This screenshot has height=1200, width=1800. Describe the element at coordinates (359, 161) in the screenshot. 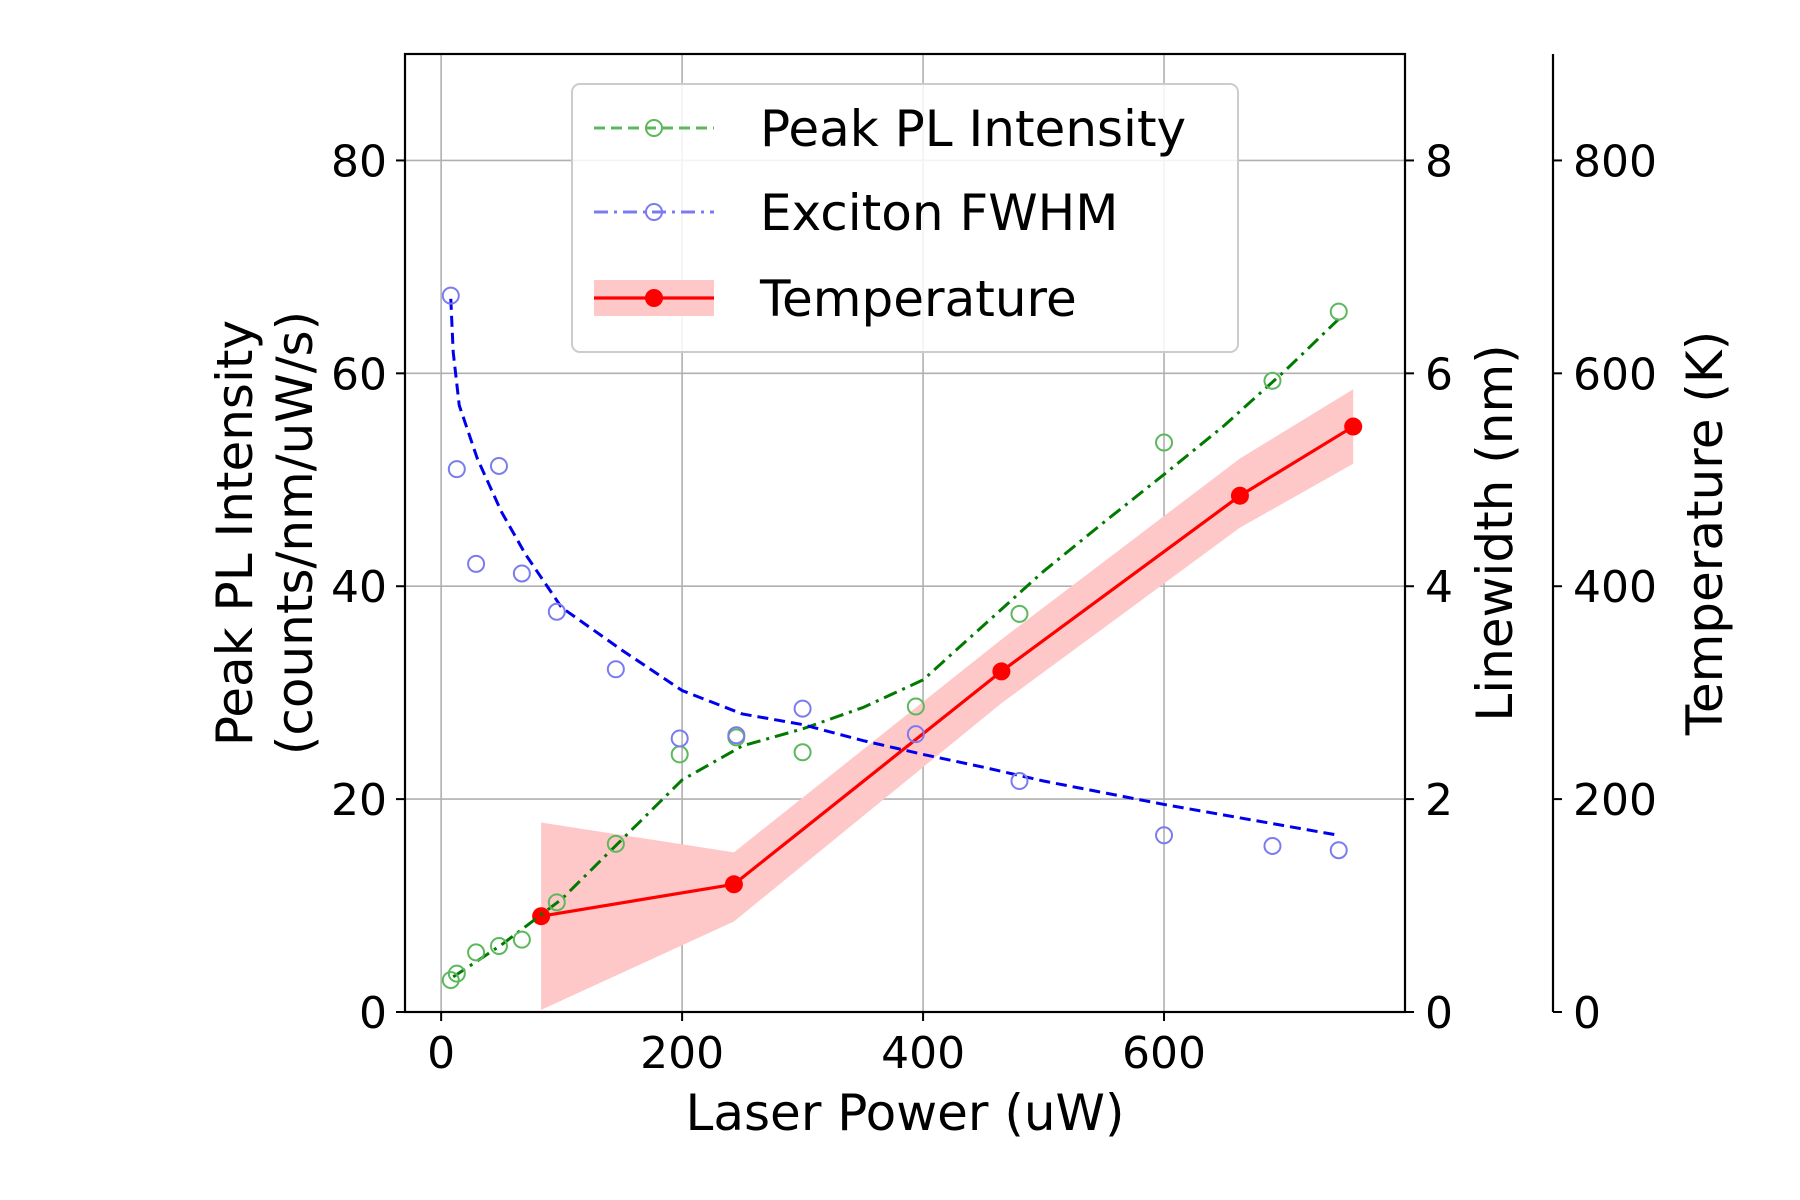

I see `y-left-tick-label: 80` at that location.